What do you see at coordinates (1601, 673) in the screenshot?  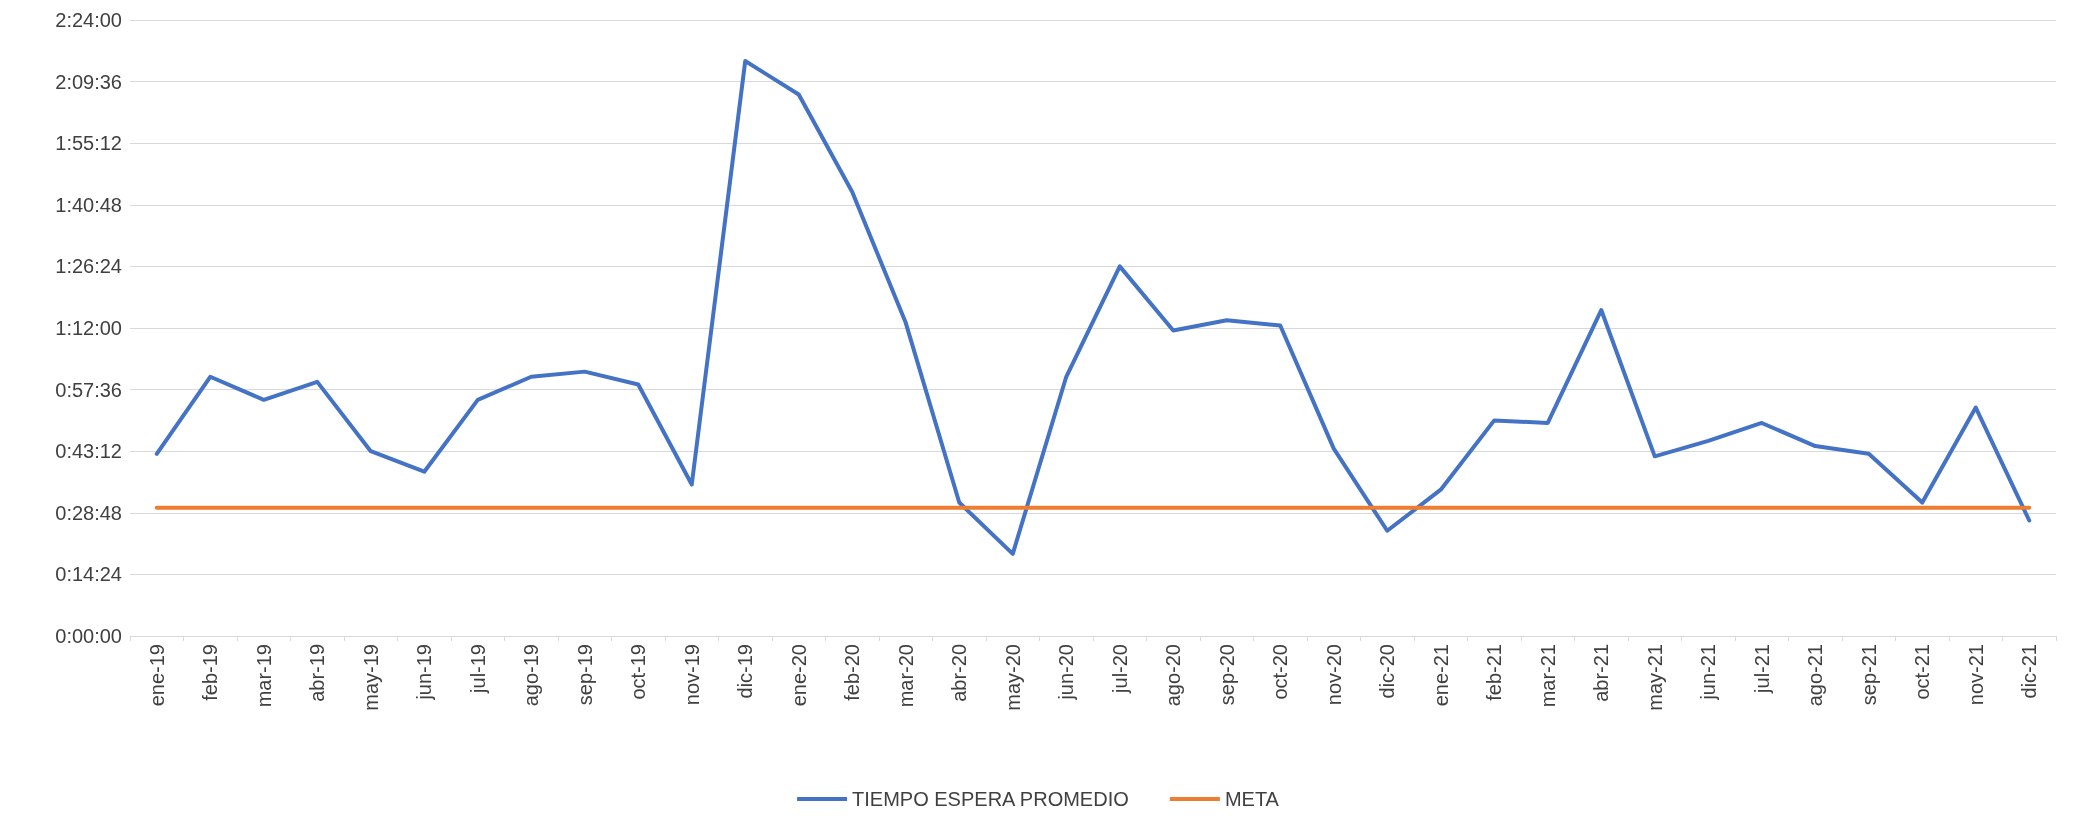 I see `x-tick-label: abr-21` at bounding box center [1601, 673].